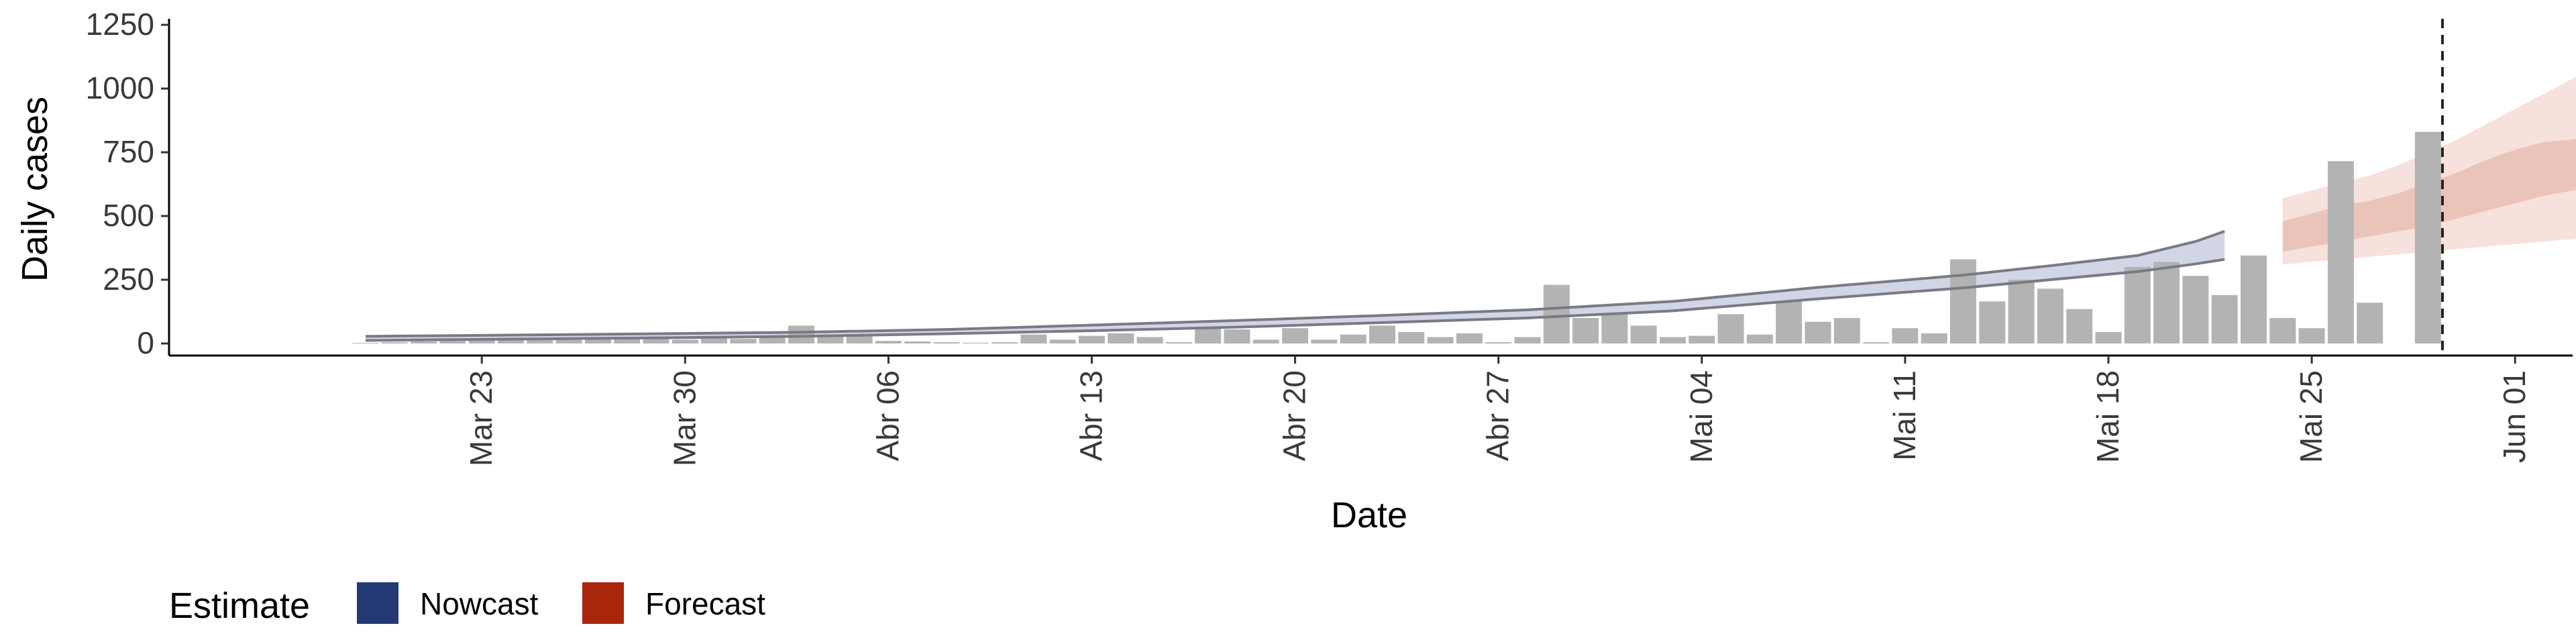  I want to click on x-tick-label: Abr 06, so click(887, 416).